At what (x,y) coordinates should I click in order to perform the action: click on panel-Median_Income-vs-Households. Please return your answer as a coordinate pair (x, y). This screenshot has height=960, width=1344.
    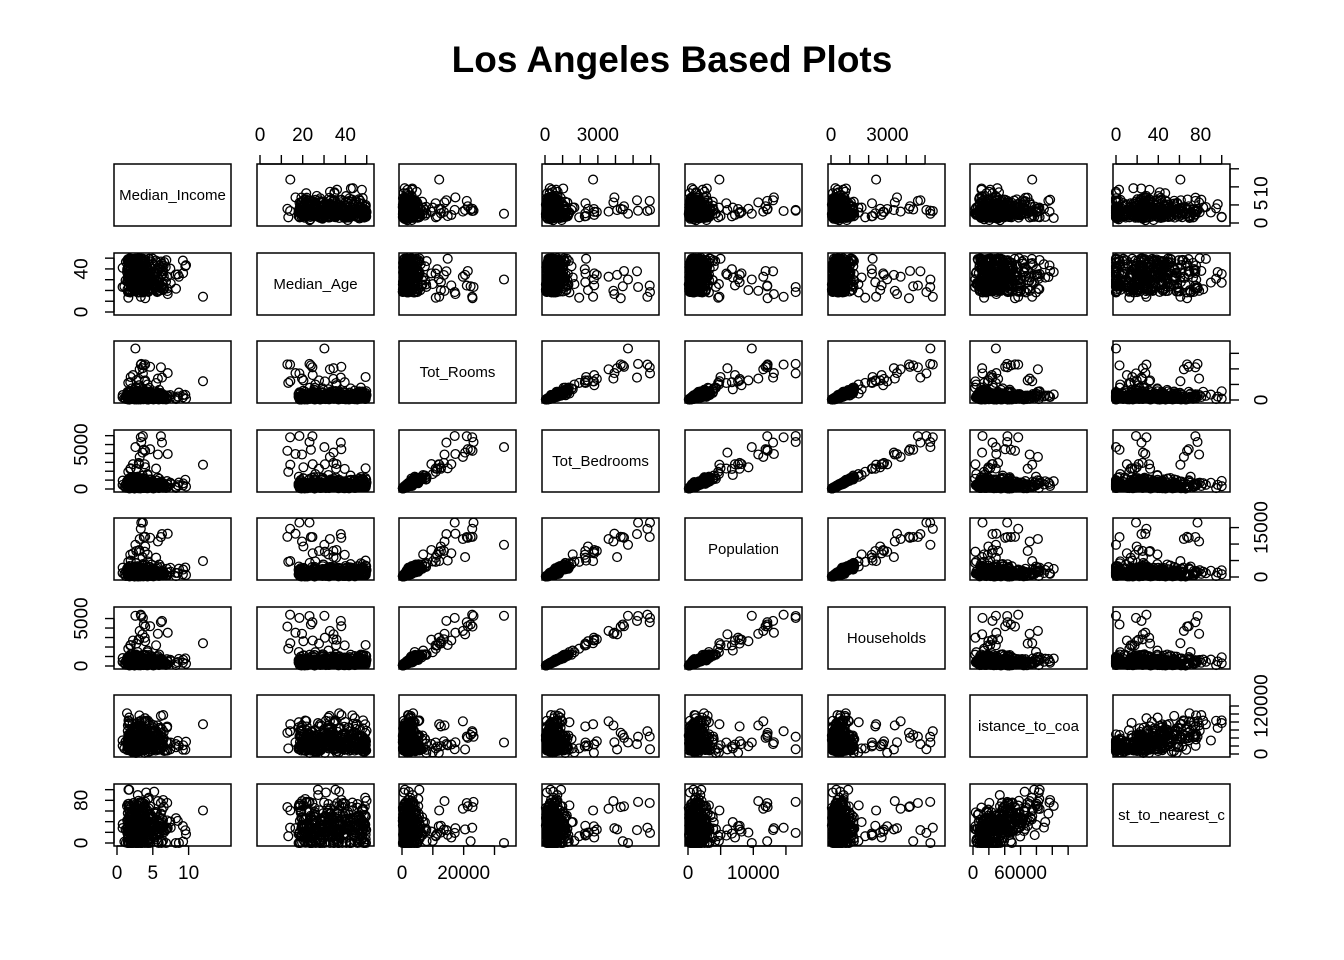
    Looking at the image, I should click on (886, 195).